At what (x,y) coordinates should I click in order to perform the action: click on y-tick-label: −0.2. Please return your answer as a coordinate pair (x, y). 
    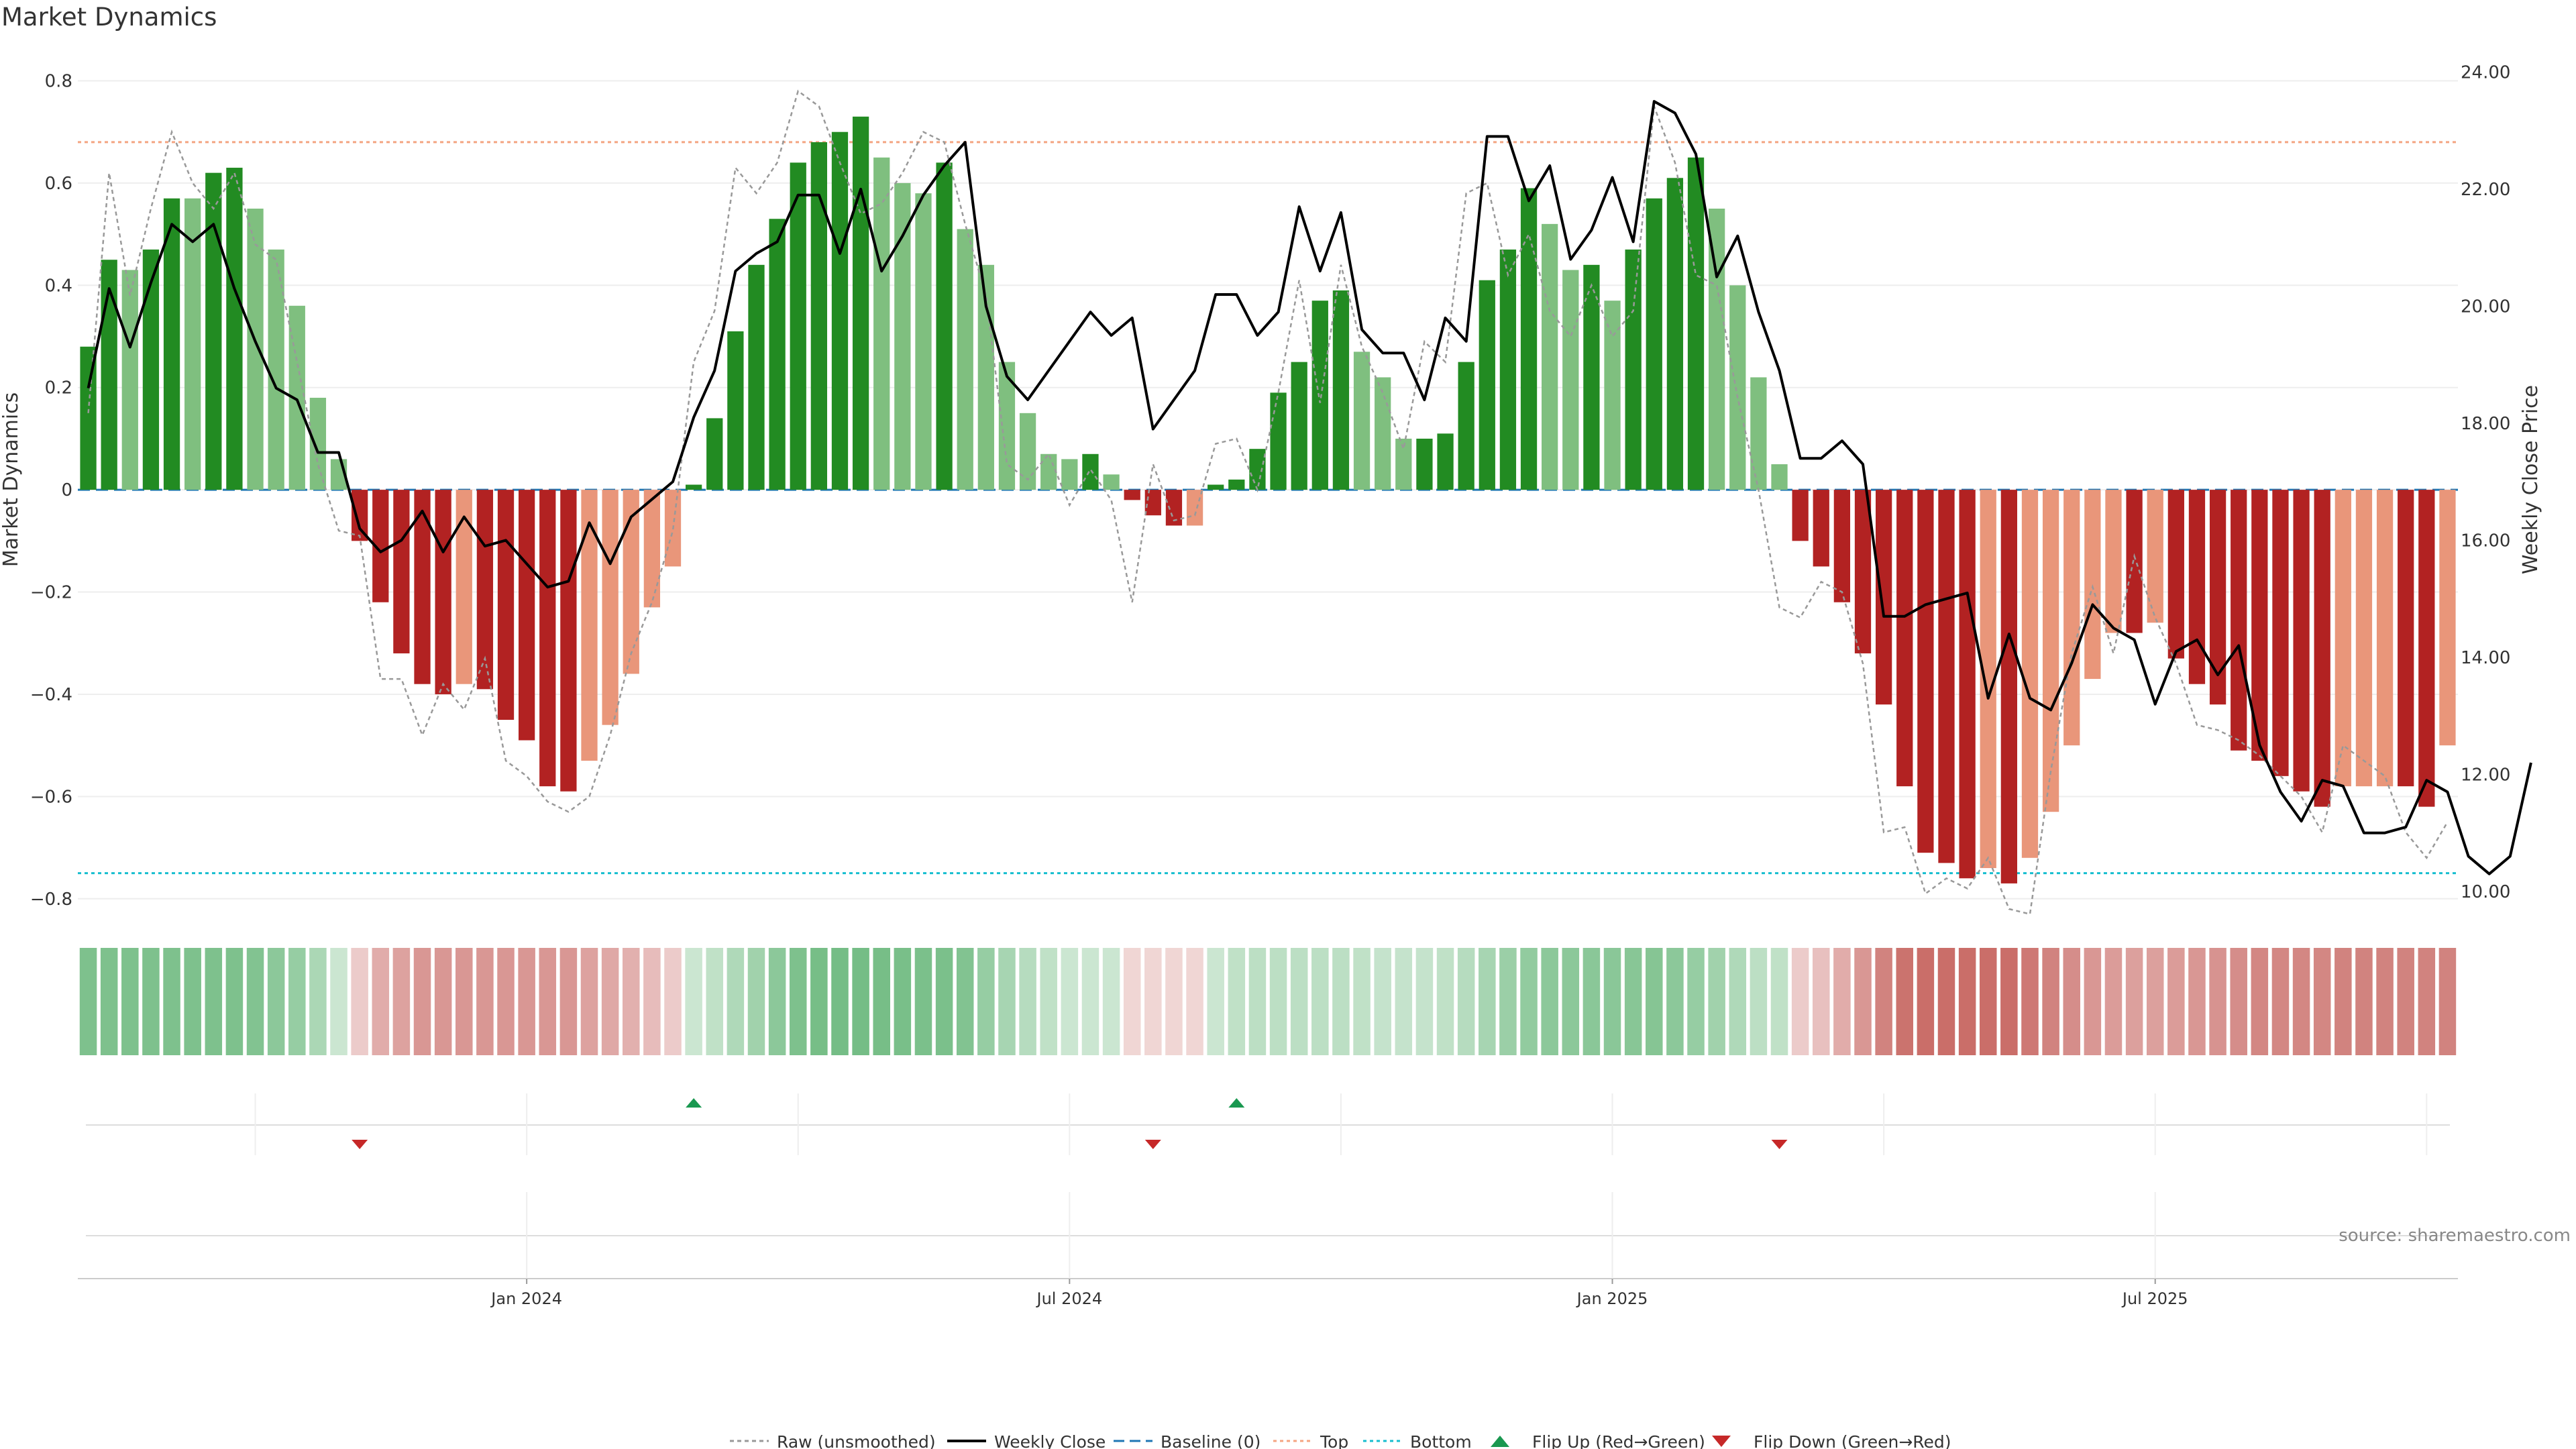
    Looking at the image, I should click on (51, 593).